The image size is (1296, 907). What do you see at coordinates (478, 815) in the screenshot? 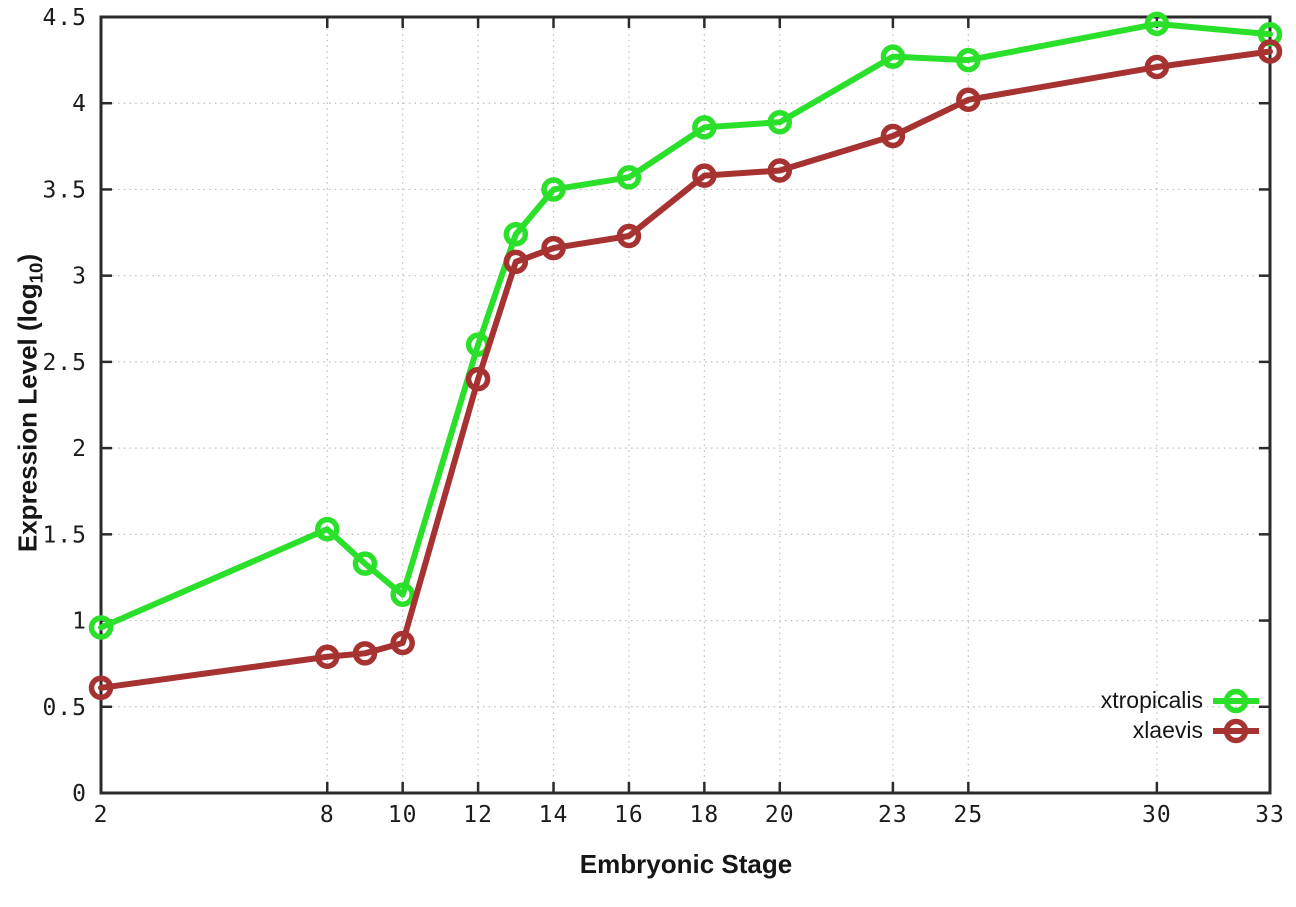
I see `x-tick-label: 12` at bounding box center [478, 815].